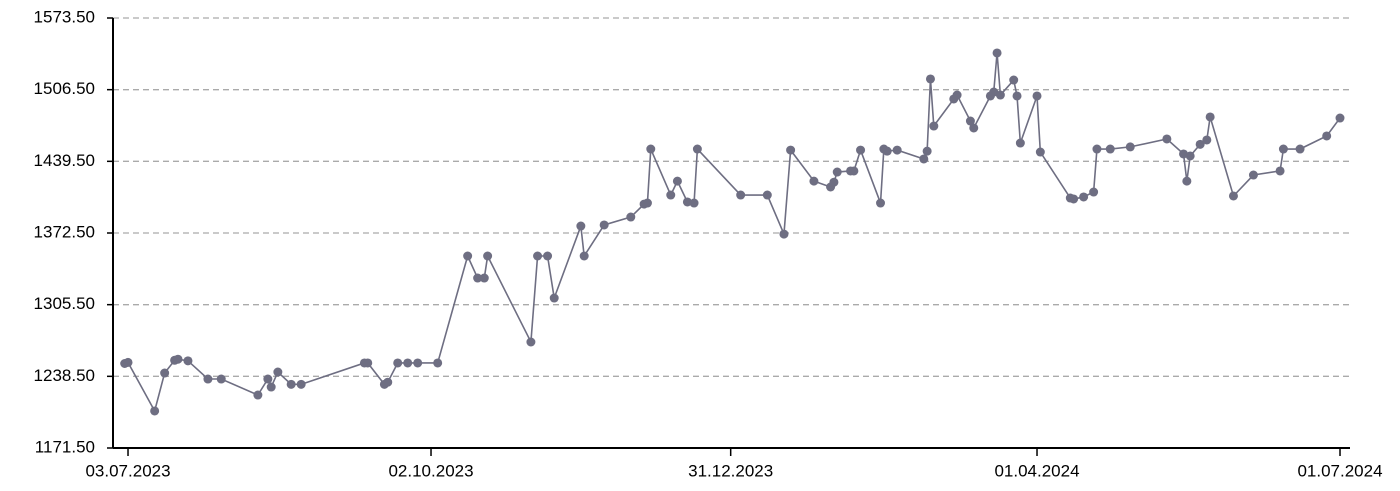 The width and height of the screenshot is (1400, 491). What do you see at coordinates (430, 470) in the screenshot?
I see `x-tick-label: 02.10.2023` at bounding box center [430, 470].